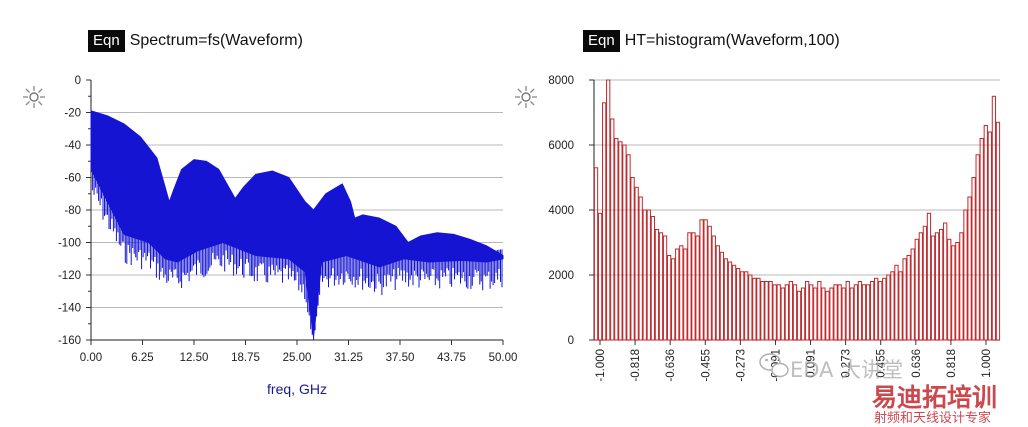  I want to click on spectrum-x-axis-label: freq, GHz, so click(297, 389).